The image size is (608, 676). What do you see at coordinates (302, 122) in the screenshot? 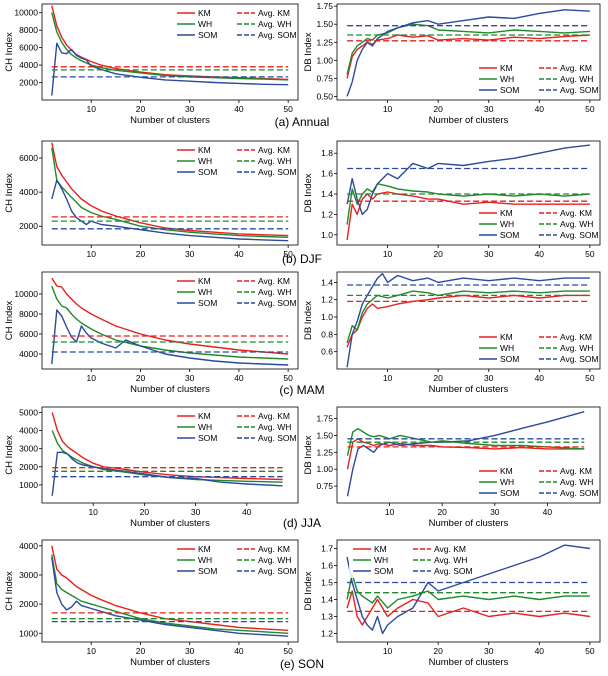
I see `caption-annual: (a) Annual` at bounding box center [302, 122].